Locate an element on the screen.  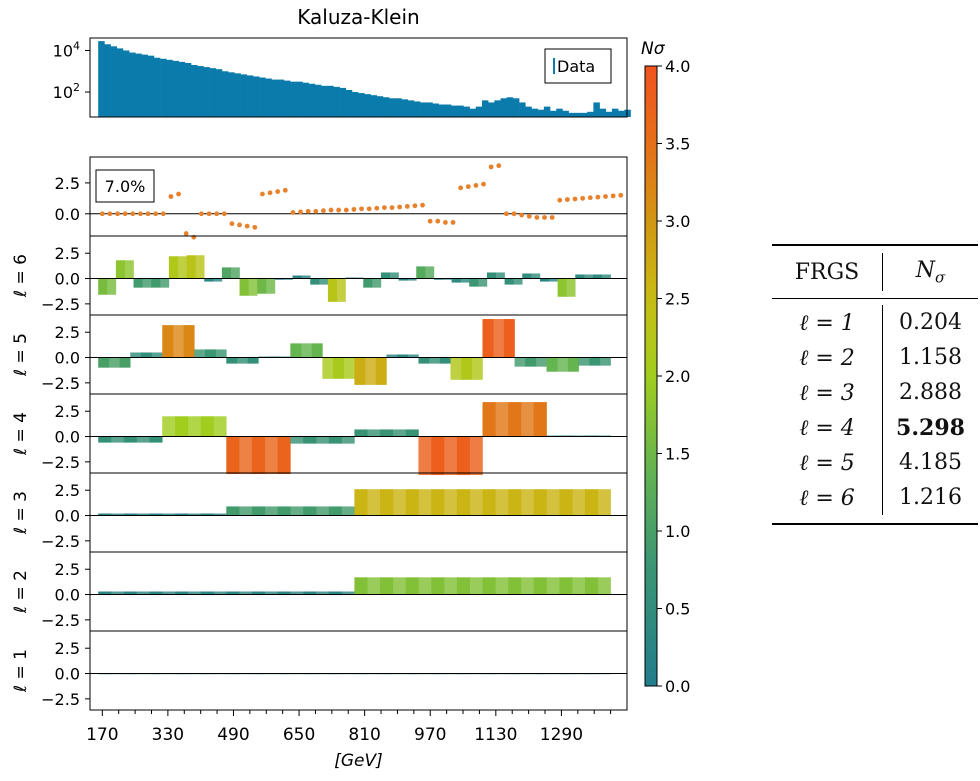
colorbar-tick-label: 2.0 is located at coordinates (677, 376).